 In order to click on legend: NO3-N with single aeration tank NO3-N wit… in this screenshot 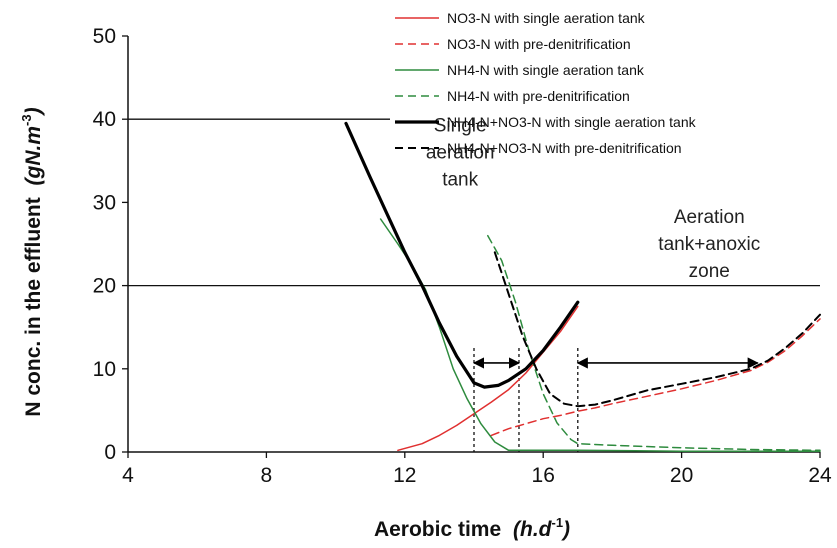, I will do `click(546, 83)`.